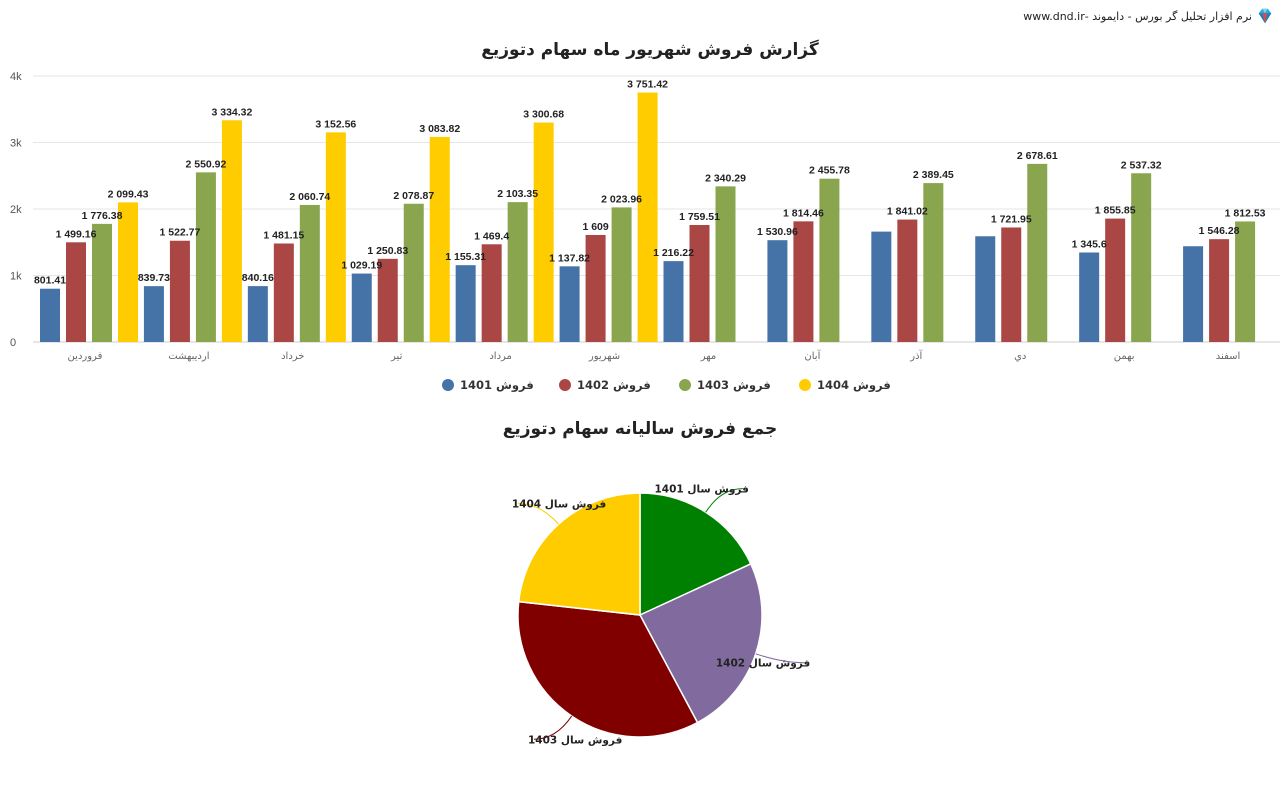 Image resolution: width=1280 pixels, height=790 pixels. What do you see at coordinates (335, 124) in the screenshot?
I see `data-label: 3 152.56` at bounding box center [335, 124].